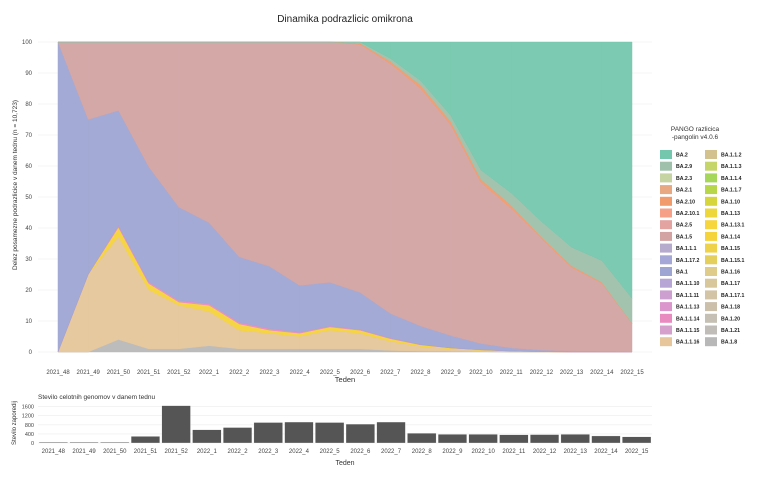 This screenshot has width=768, height=477. I want to click on main-x-tick-label: 2021_50, so click(119, 373).